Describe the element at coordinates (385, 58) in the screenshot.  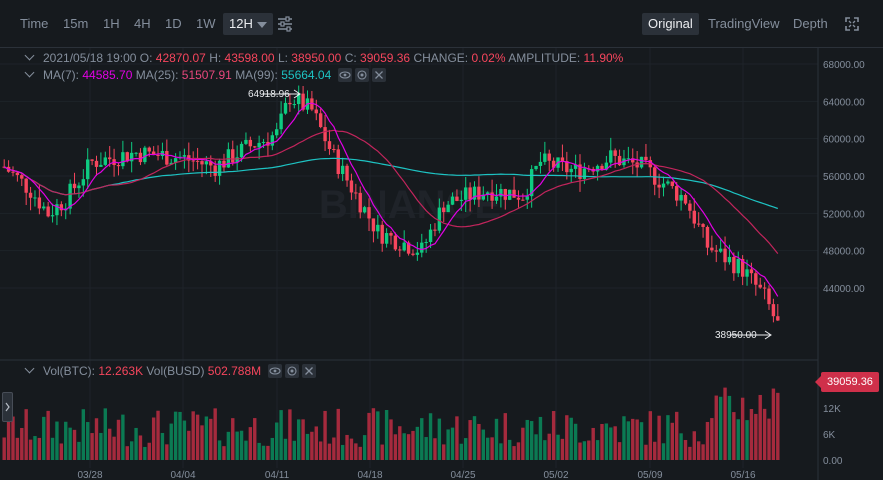
I see `close-value: 39059.36` at that location.